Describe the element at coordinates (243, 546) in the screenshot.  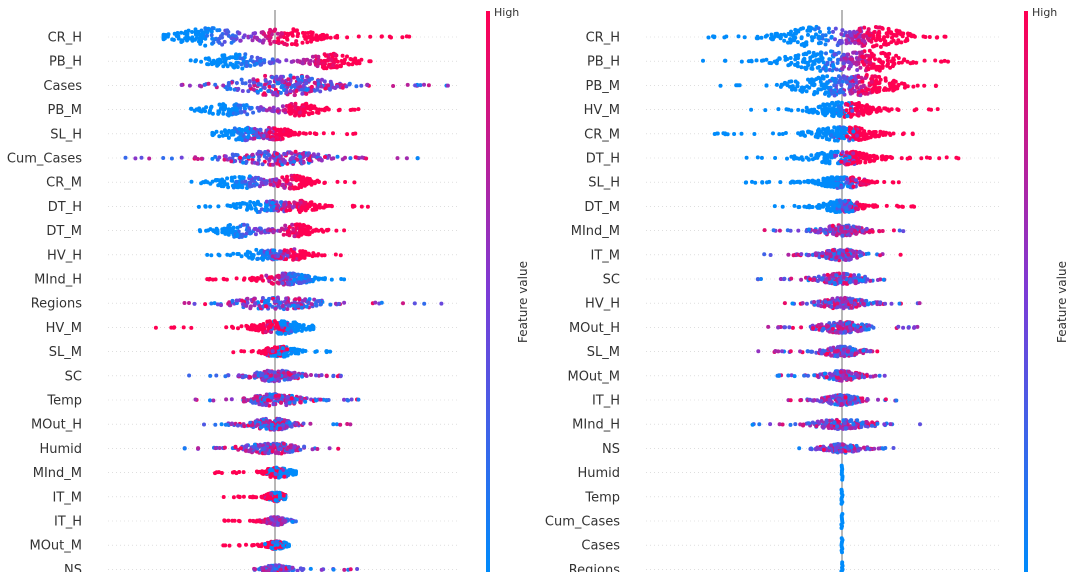
I see `left-feature-row-mout-m: MOut_M` at that location.